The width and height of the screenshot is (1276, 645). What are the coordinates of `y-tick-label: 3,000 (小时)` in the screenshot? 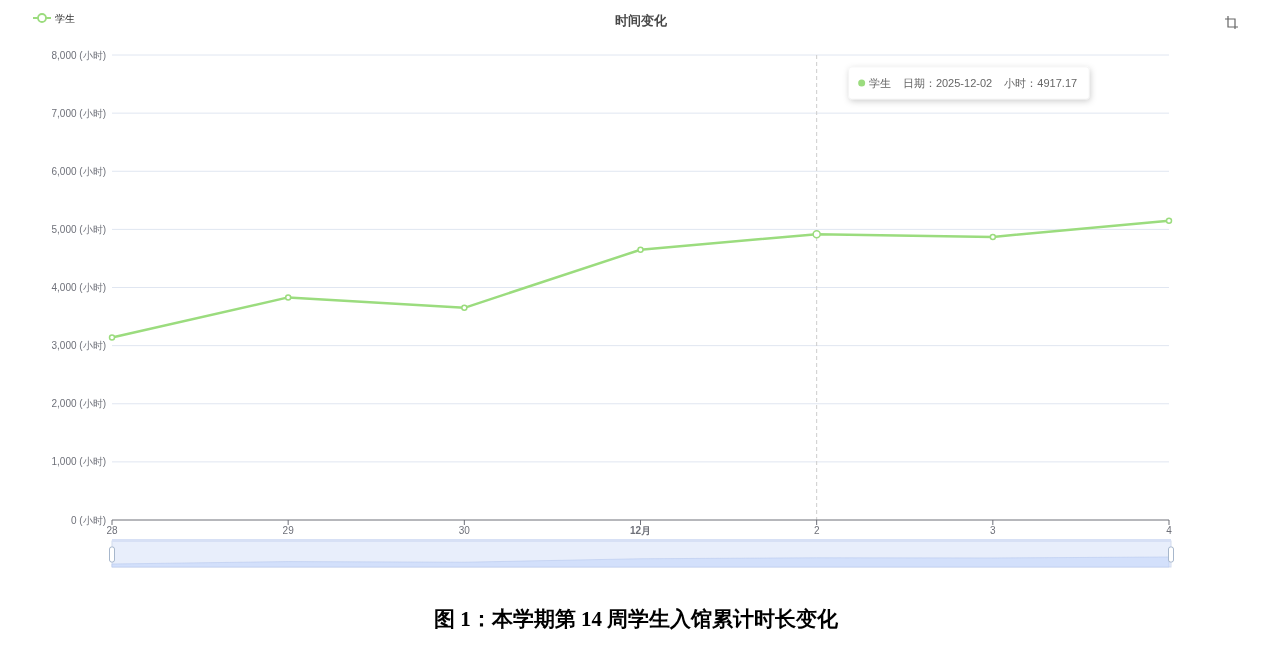 It's located at (78, 346).